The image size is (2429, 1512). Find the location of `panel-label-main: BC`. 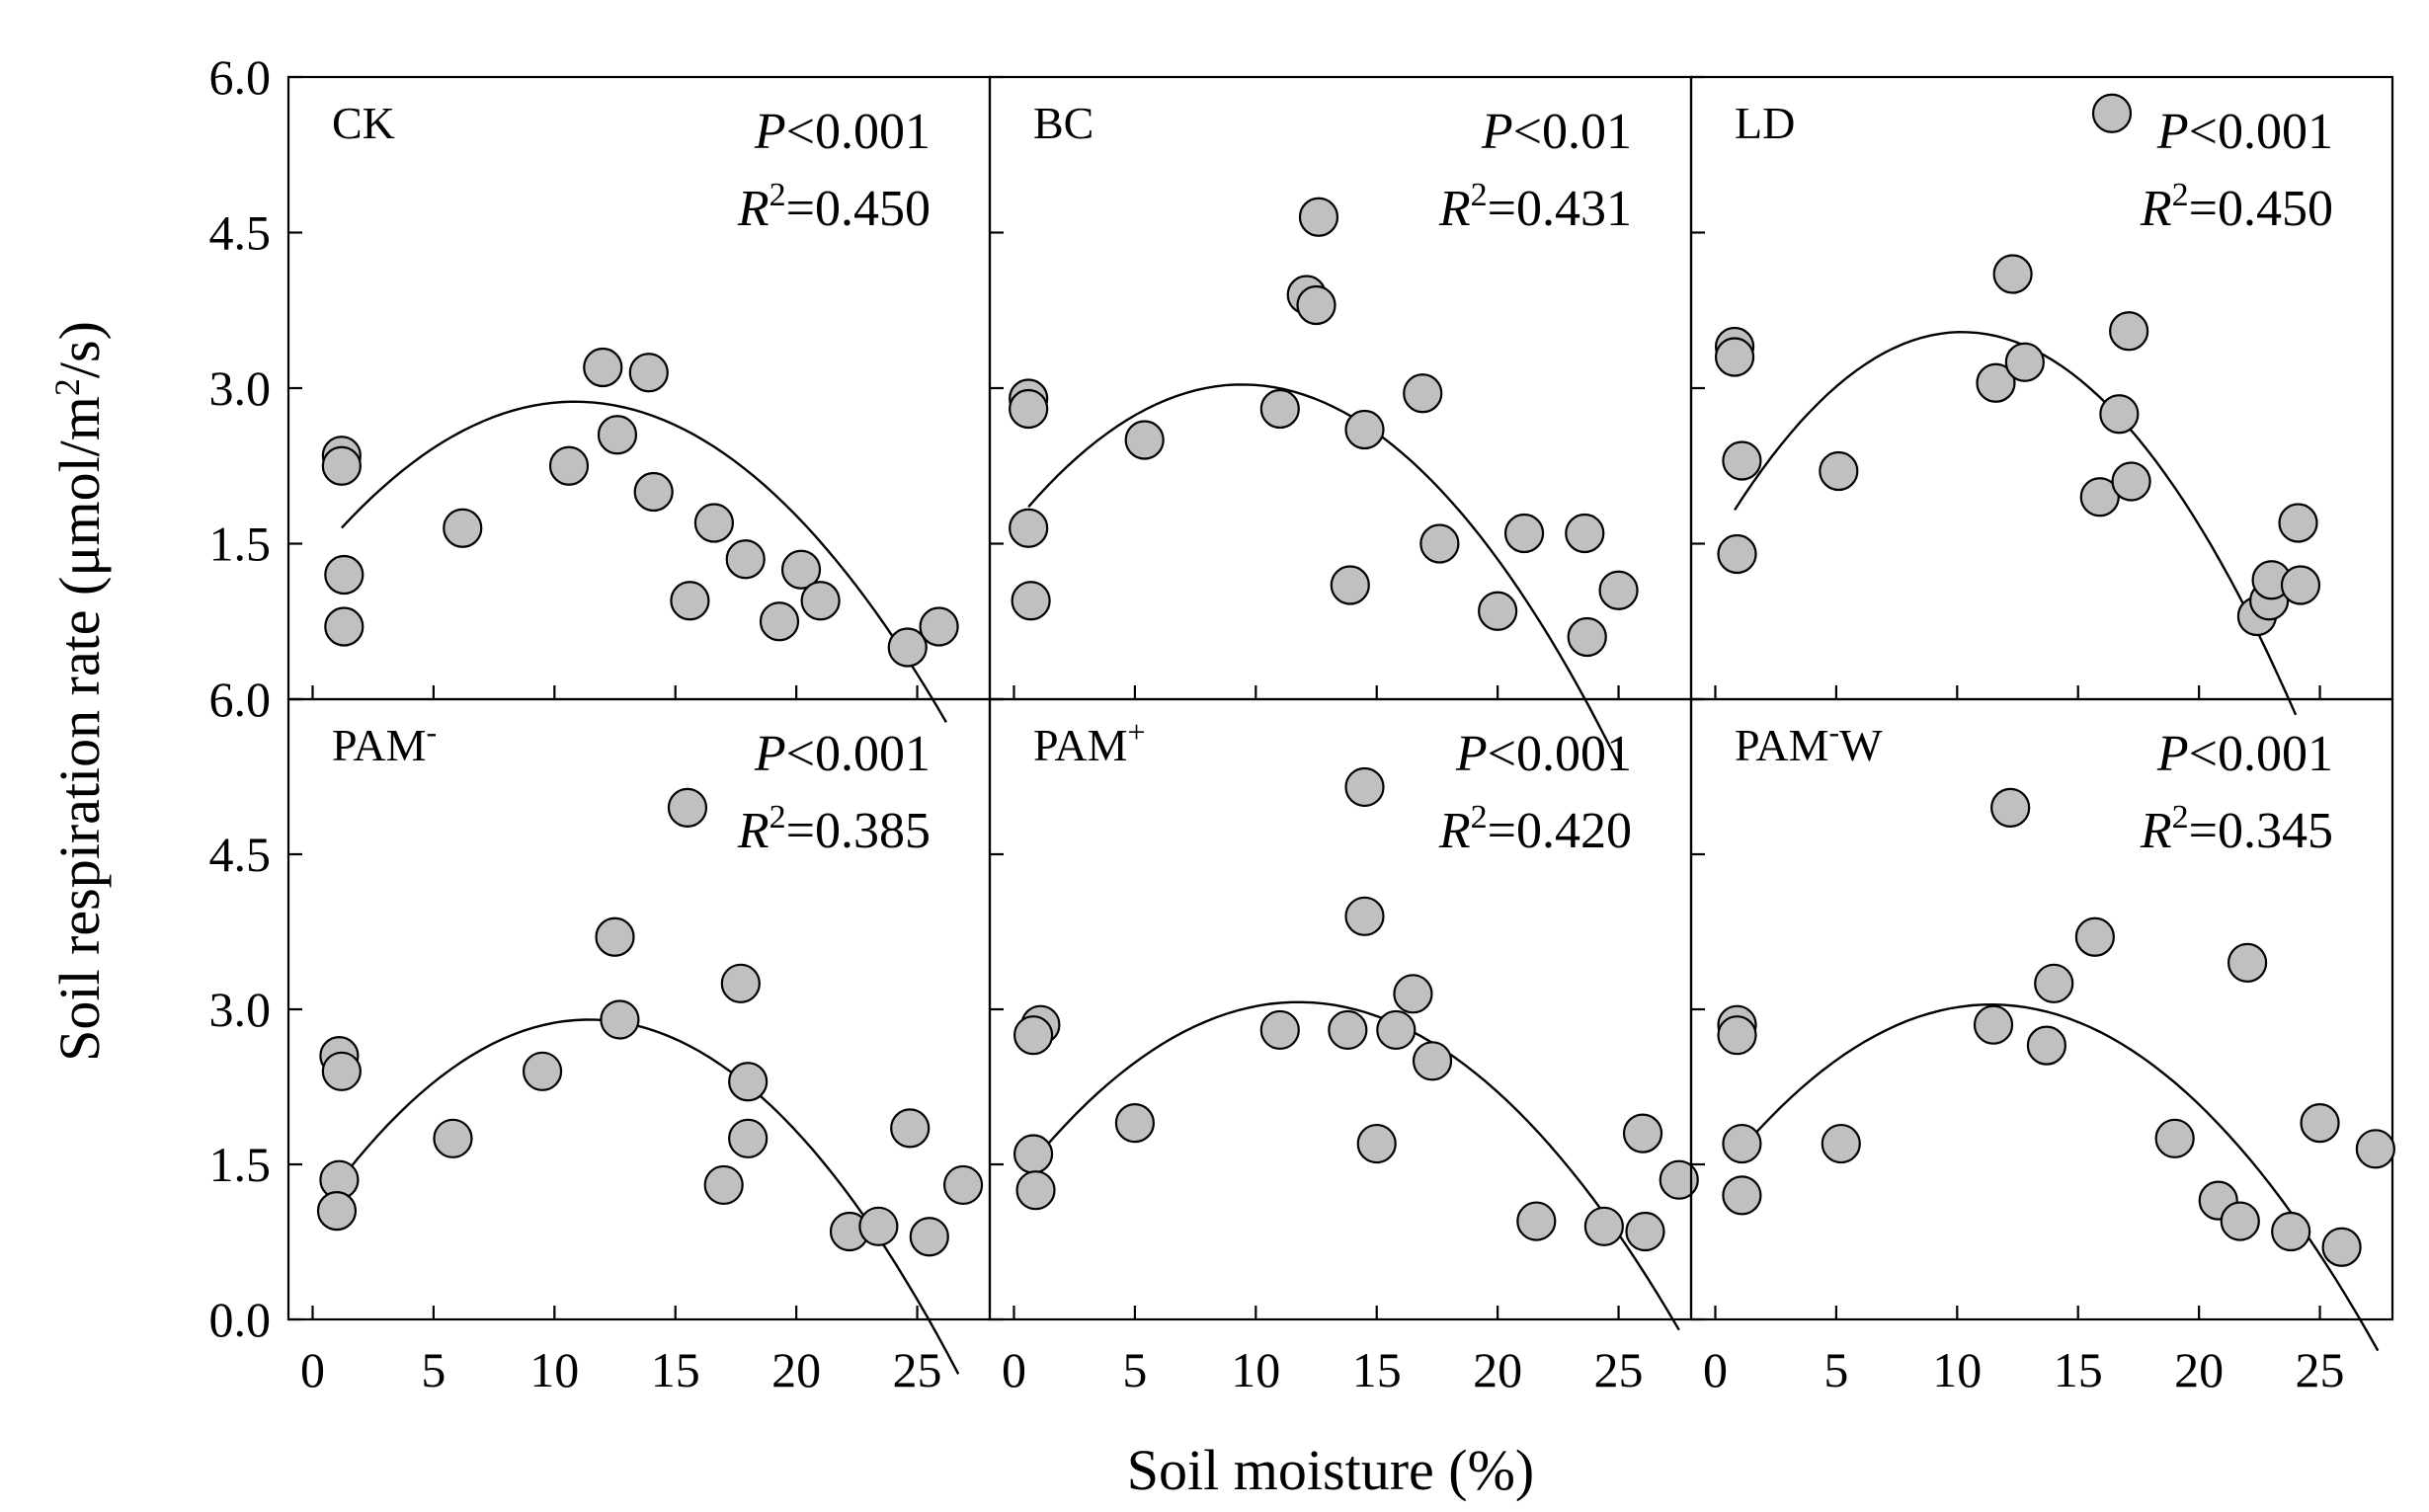

panel-label-main: BC is located at coordinates (1063, 123).